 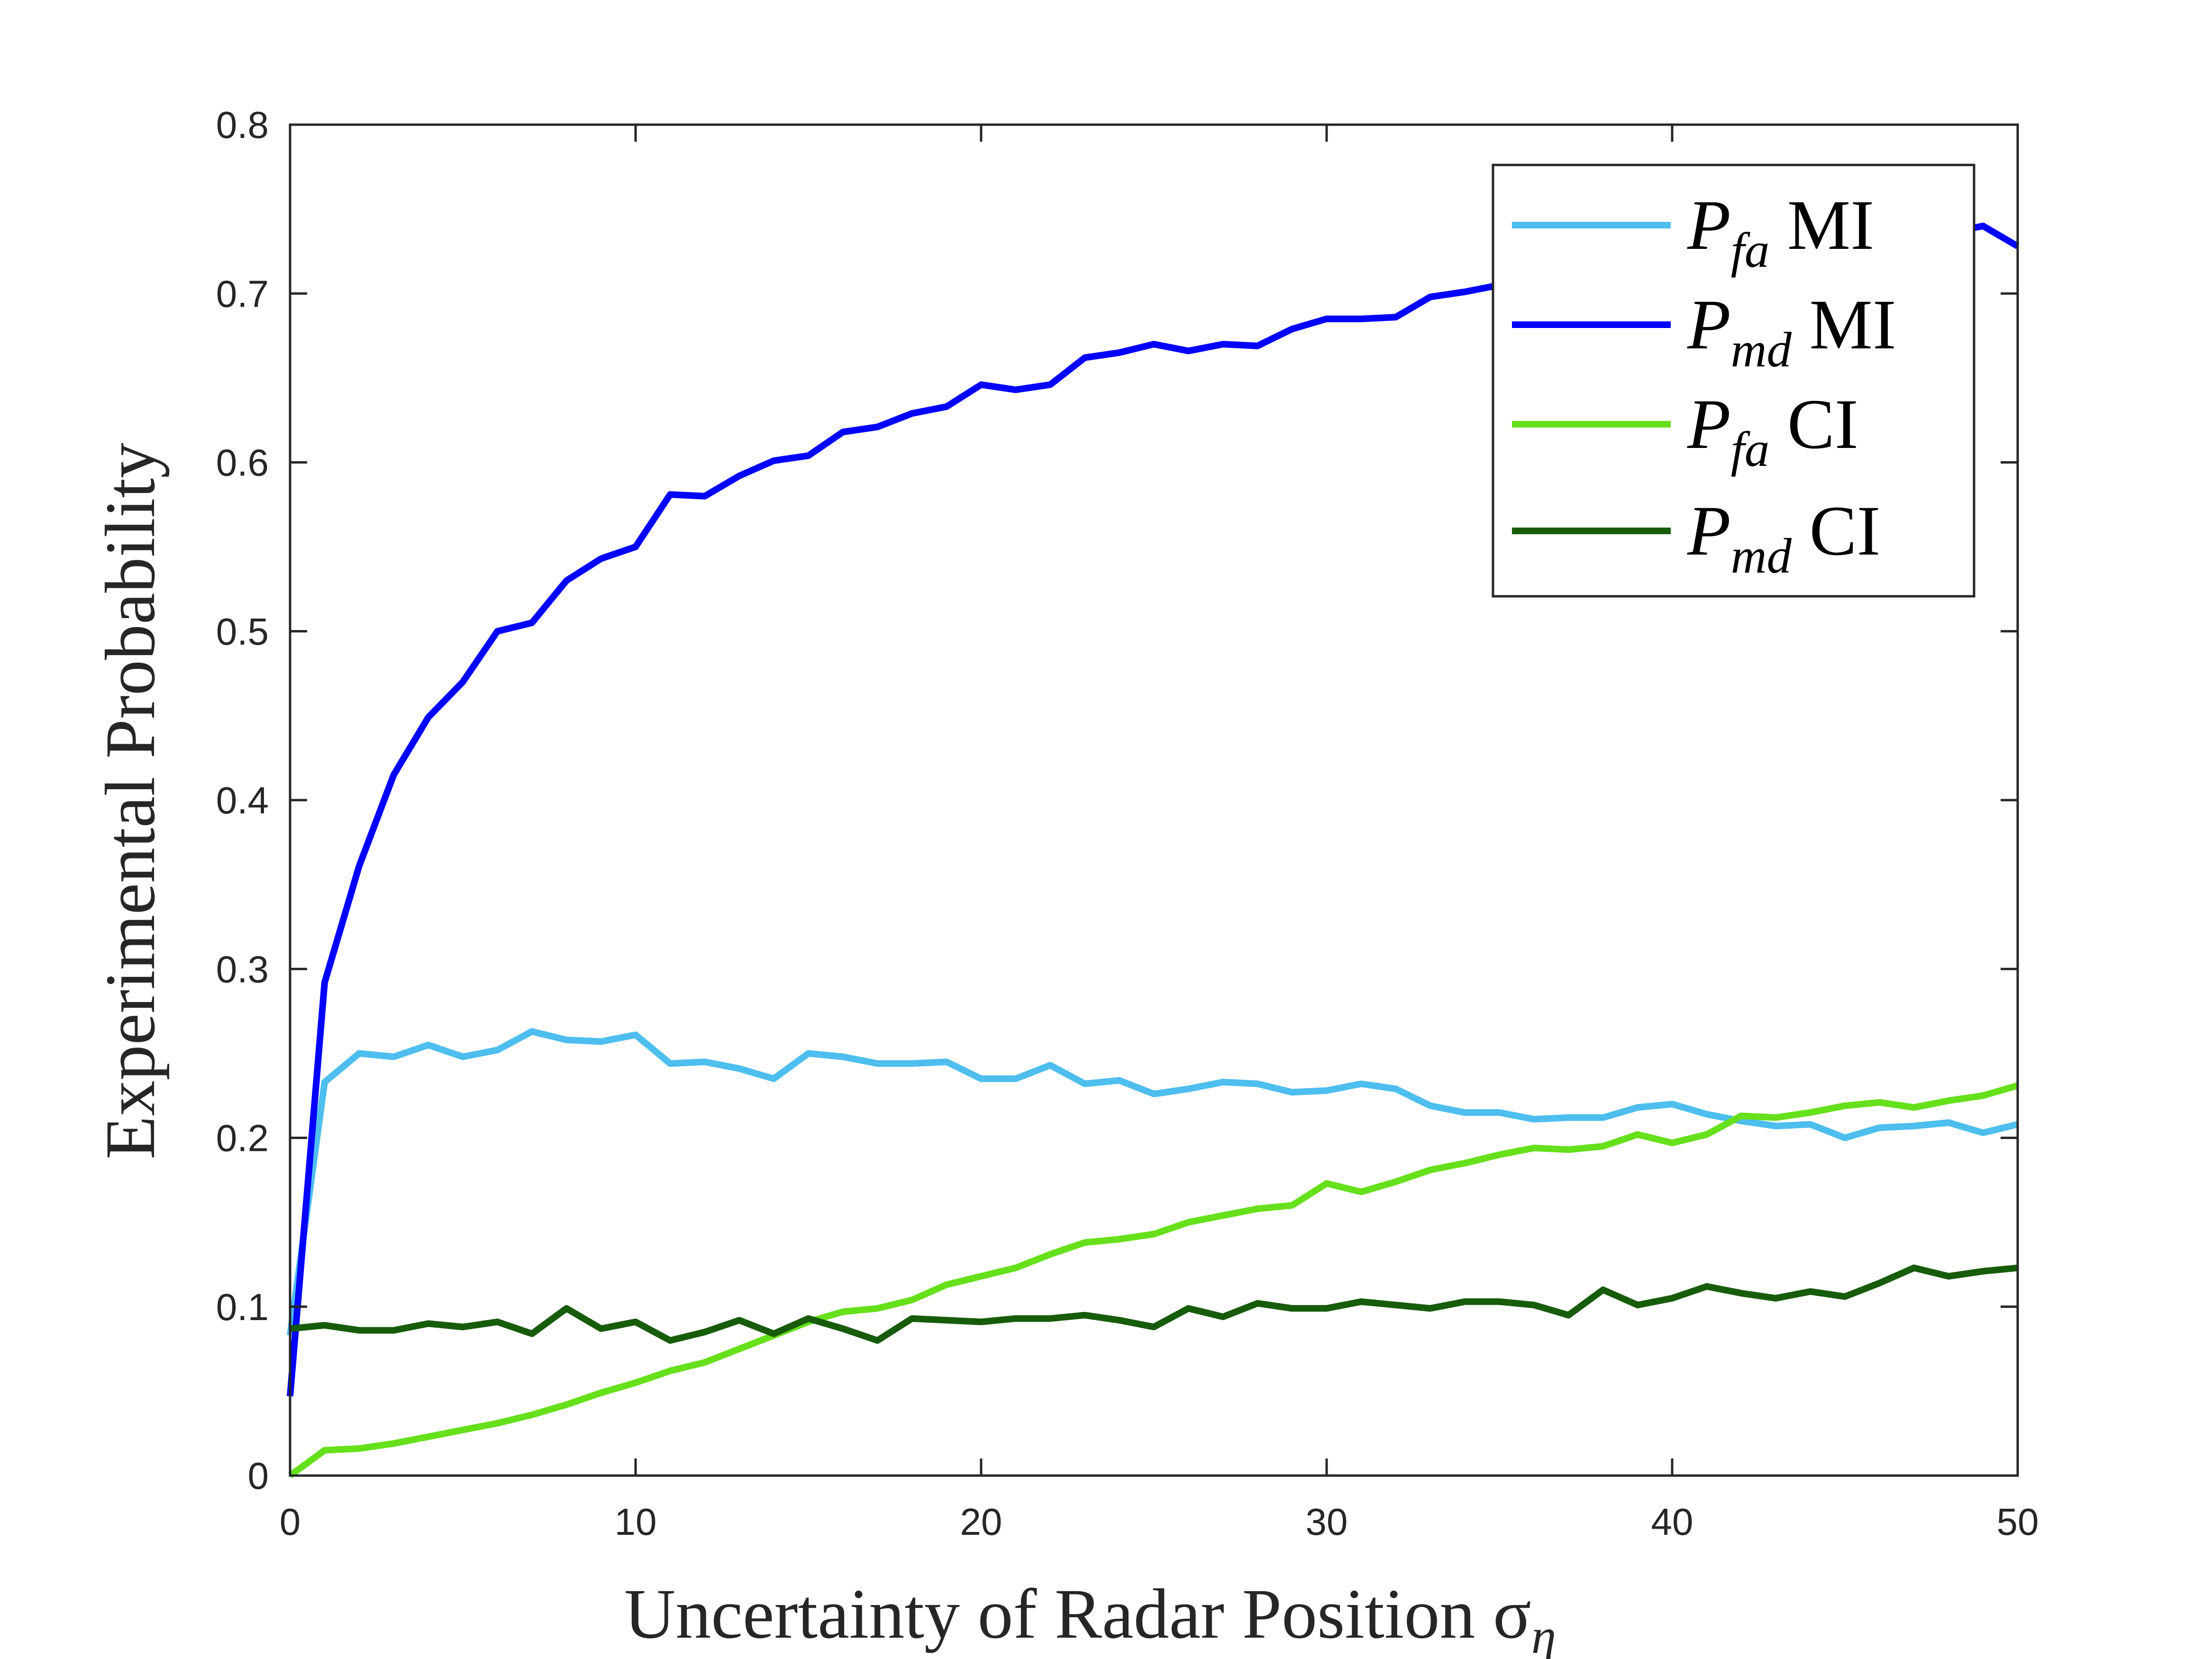 What do you see at coordinates (981, 1522) in the screenshot?
I see `x-tick-label: 20` at bounding box center [981, 1522].